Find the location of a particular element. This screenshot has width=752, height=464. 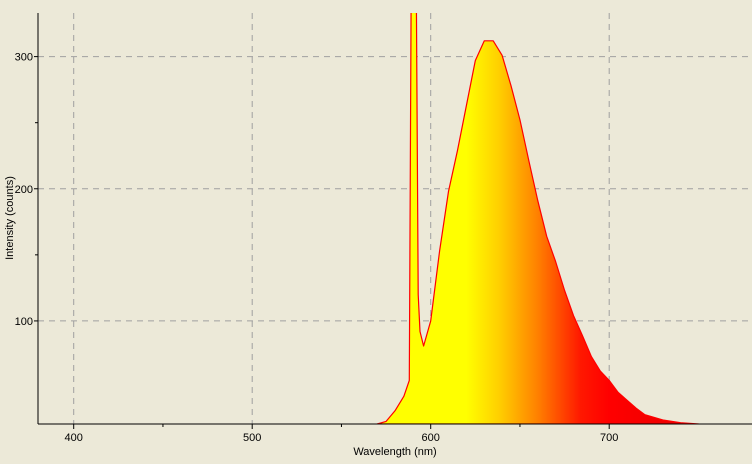

x-axis-label: Wavelength (nm) is located at coordinates (394, 452).